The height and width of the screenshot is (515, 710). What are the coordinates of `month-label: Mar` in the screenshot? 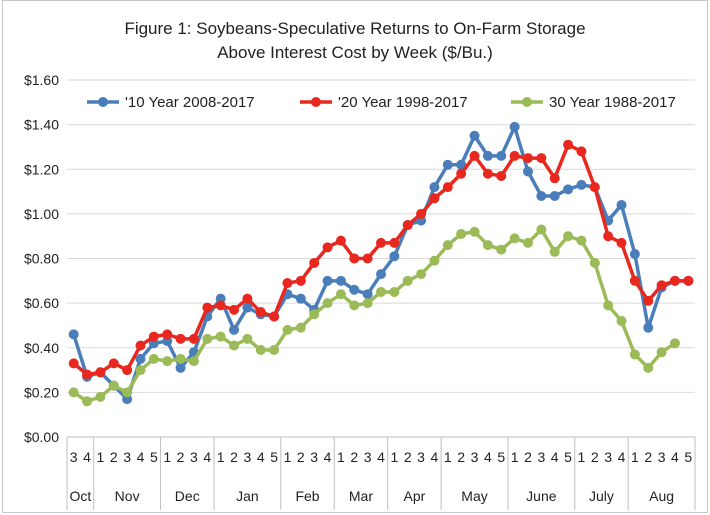 It's located at (361, 496).